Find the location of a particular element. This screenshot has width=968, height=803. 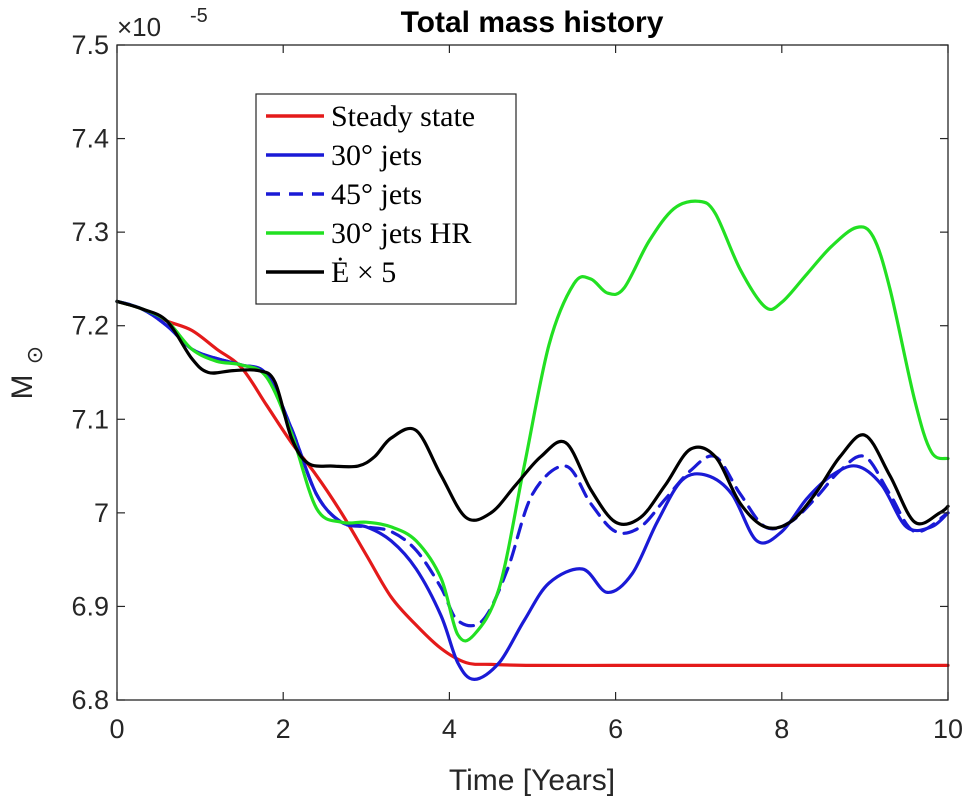

y-tick-label: 7.1 is located at coordinates (90, 419).